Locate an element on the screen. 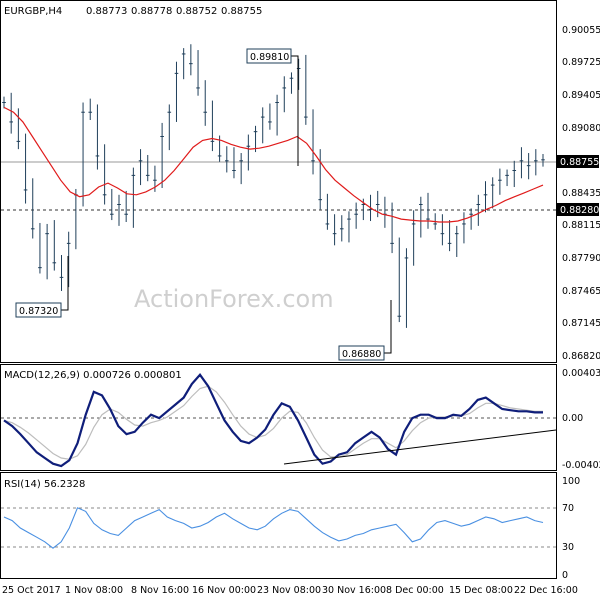 The image size is (600, 600). price-annotation-high: 0.89810 is located at coordinates (272, 107).